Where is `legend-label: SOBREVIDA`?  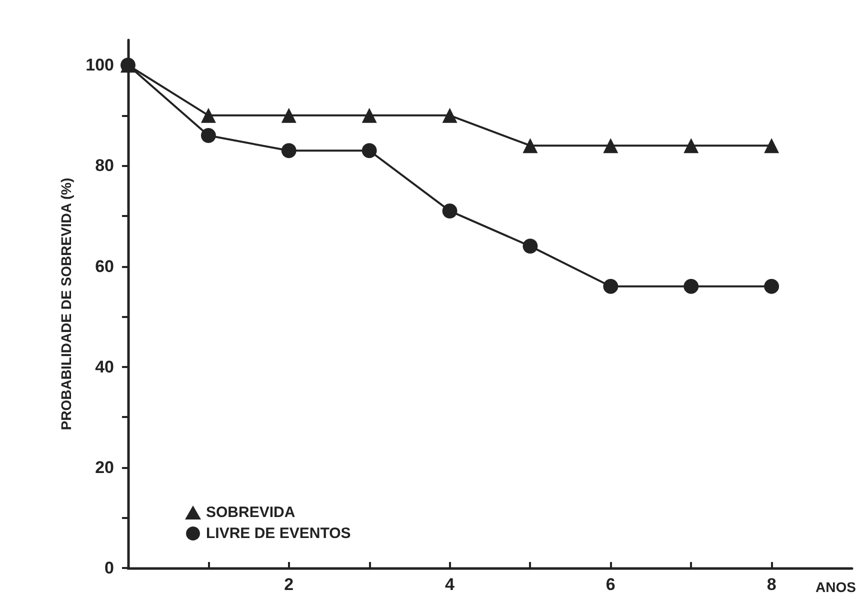
legend-label: SOBREVIDA is located at coordinates (251, 512).